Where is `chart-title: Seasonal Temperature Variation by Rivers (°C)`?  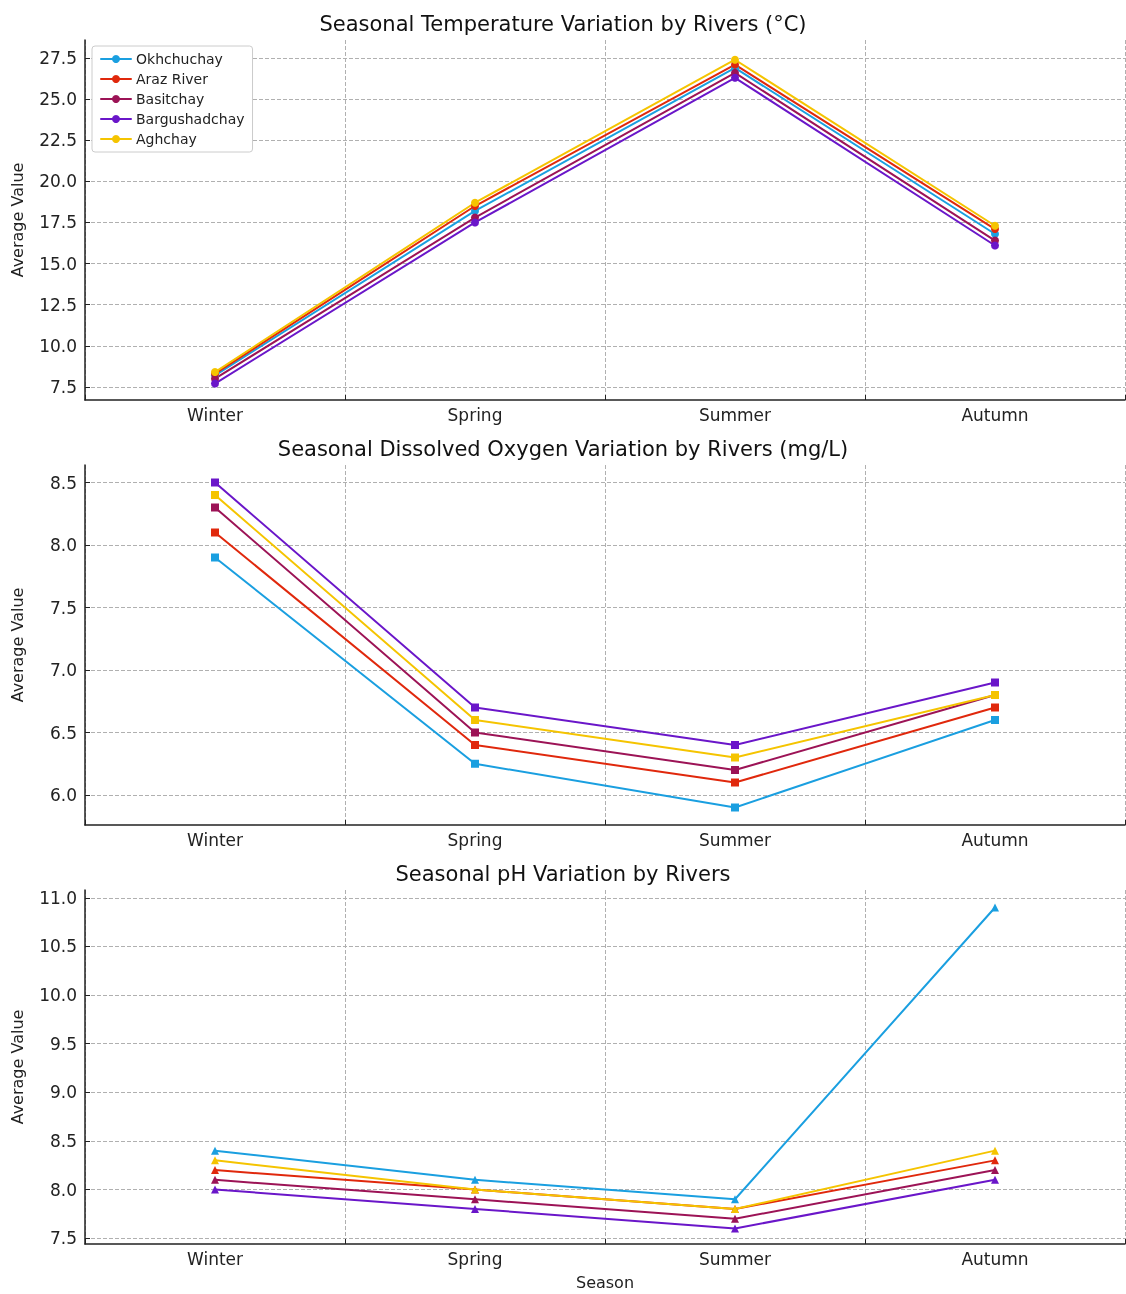
chart-title: Seasonal Temperature Variation by Rivers (°C) is located at coordinates (563, 23).